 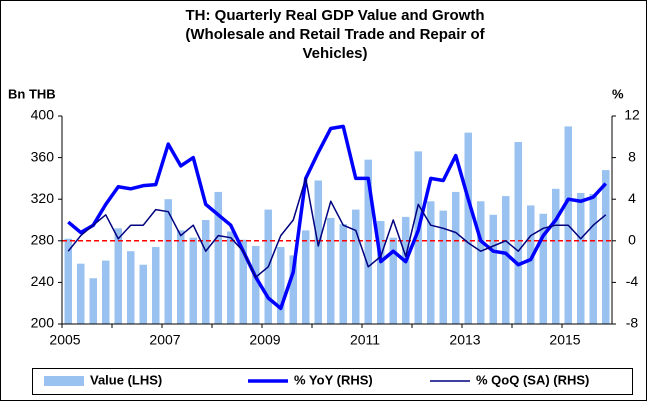 What do you see at coordinates (32, 93) in the screenshot?
I see `y-axis-label: Bn THB` at bounding box center [32, 93].